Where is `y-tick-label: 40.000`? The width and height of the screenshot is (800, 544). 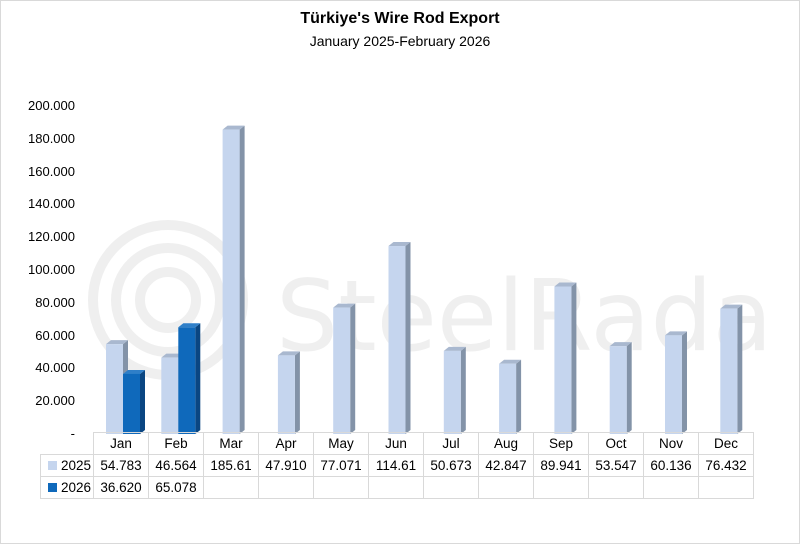
y-tick-label: 40.000 is located at coordinates (55, 368).